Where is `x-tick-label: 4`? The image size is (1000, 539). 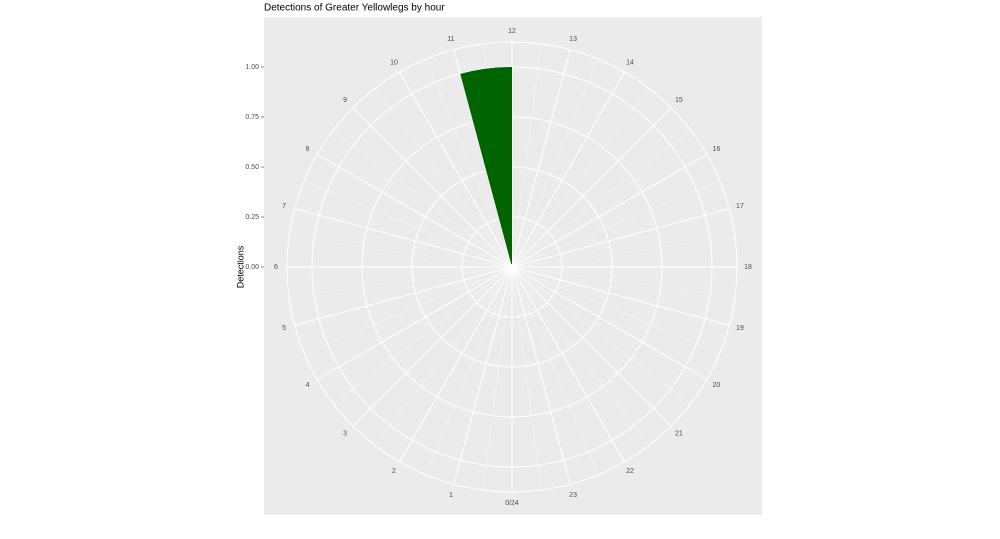 x-tick-label: 4 is located at coordinates (308, 385).